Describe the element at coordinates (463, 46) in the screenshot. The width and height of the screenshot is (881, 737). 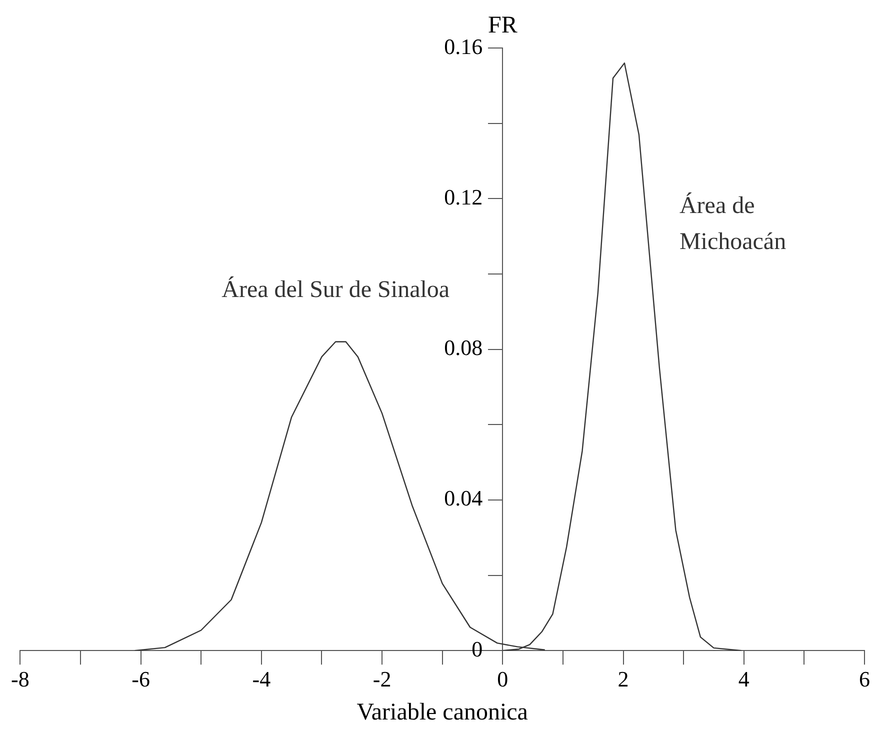
I see `y-tick-label: 0.16` at that location.